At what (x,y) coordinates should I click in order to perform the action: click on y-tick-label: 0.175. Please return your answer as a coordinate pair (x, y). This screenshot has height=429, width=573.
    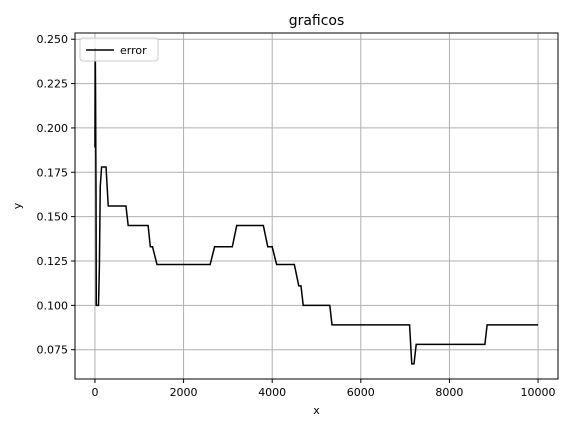
    Looking at the image, I should click on (53, 172).